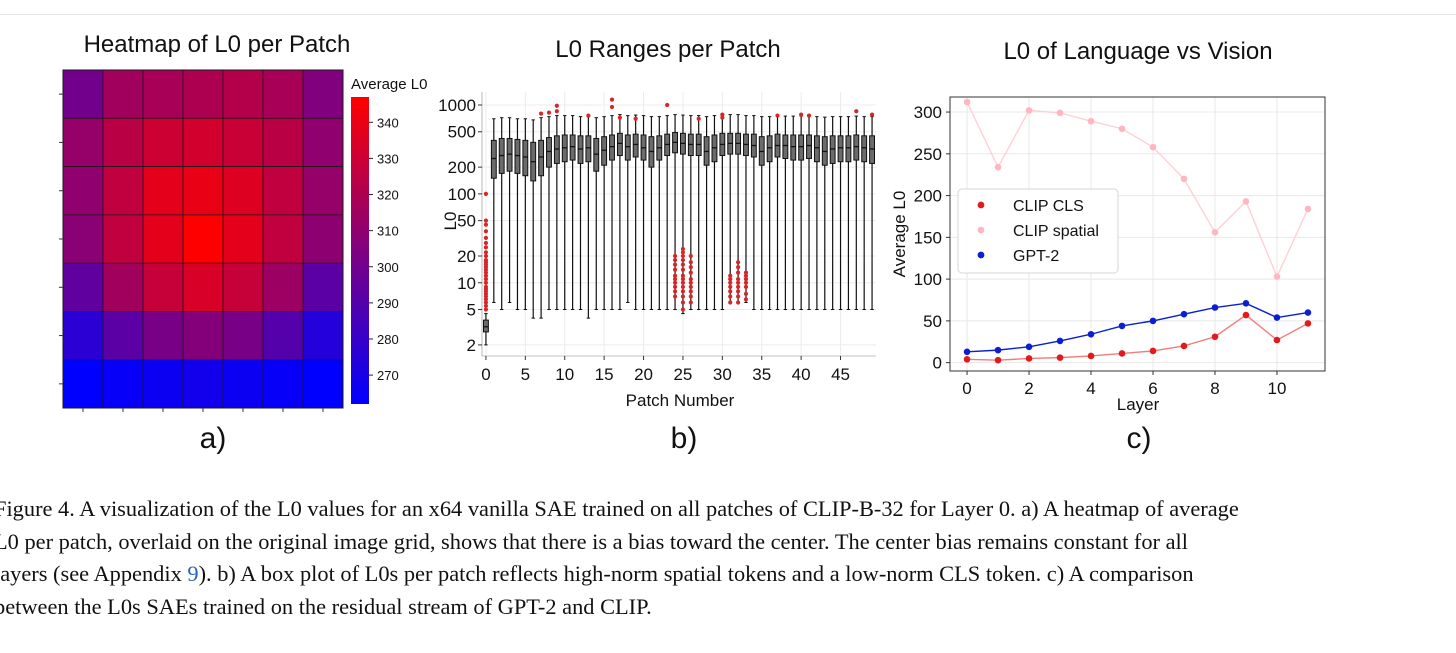  I want to click on boxplot-ytick-label: 2, so click(471, 345).